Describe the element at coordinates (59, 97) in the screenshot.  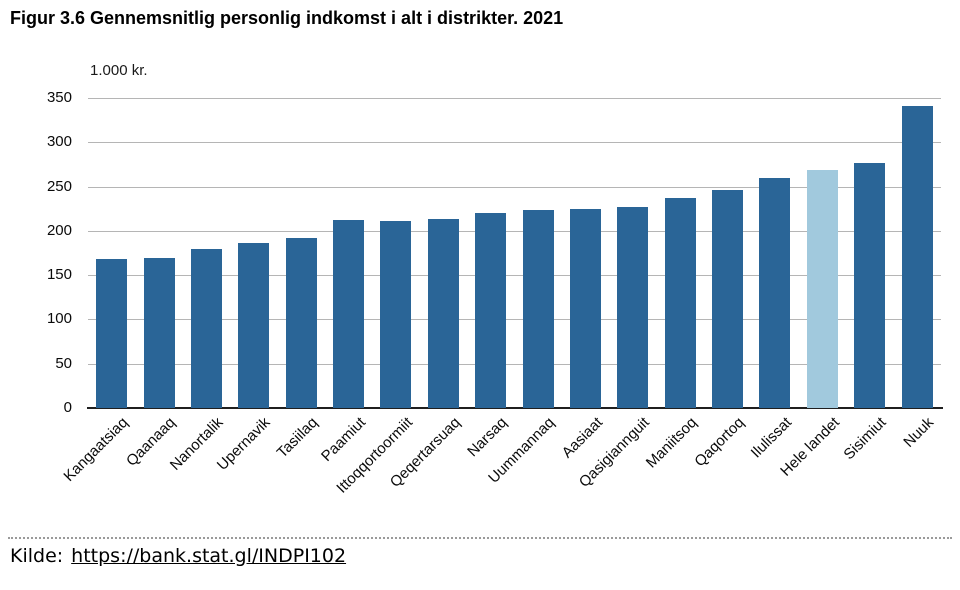
I see `y-tick-label-350: 350` at that location.